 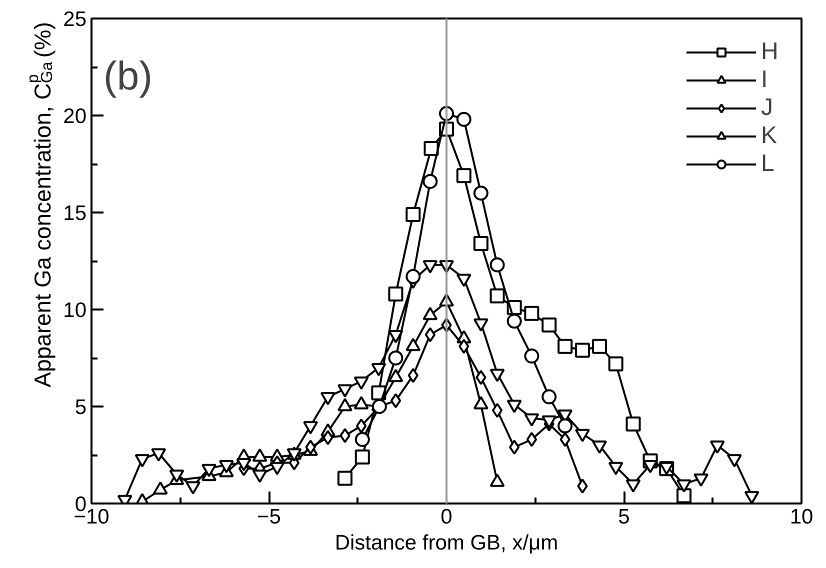 What do you see at coordinates (74, 310) in the screenshot?
I see `y-tick-label: 10` at bounding box center [74, 310].